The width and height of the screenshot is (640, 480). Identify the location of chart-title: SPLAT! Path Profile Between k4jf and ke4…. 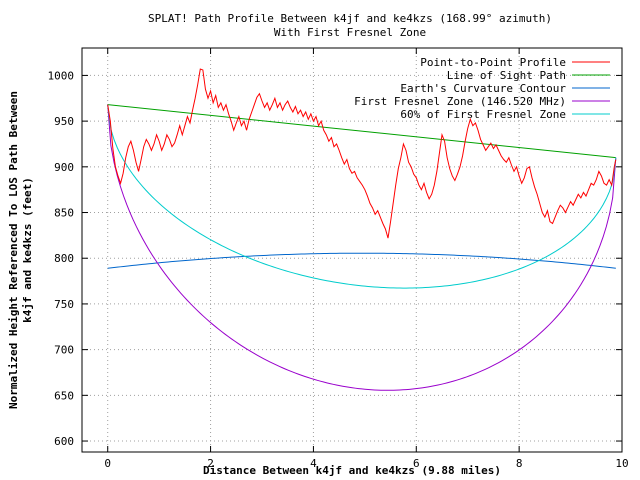
(350, 18).